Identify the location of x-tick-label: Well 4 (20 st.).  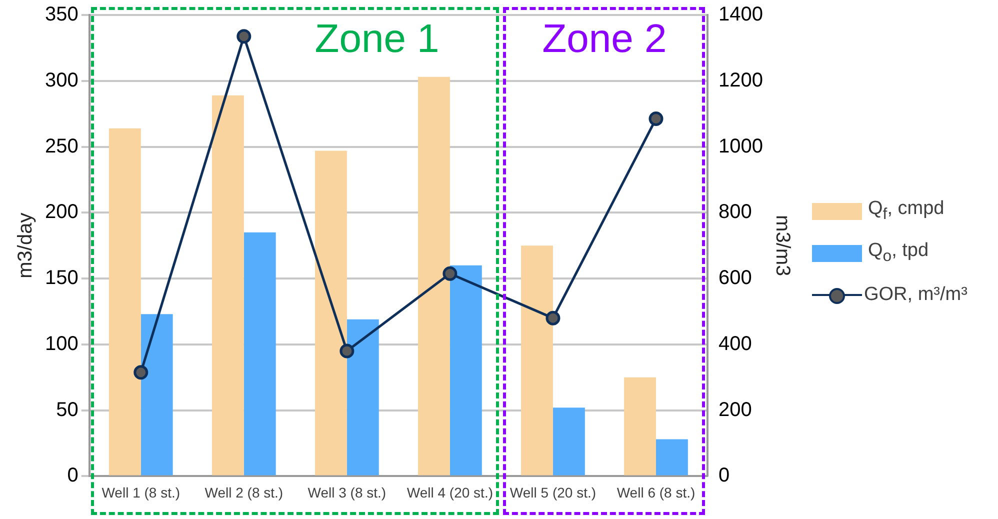
(450, 492).